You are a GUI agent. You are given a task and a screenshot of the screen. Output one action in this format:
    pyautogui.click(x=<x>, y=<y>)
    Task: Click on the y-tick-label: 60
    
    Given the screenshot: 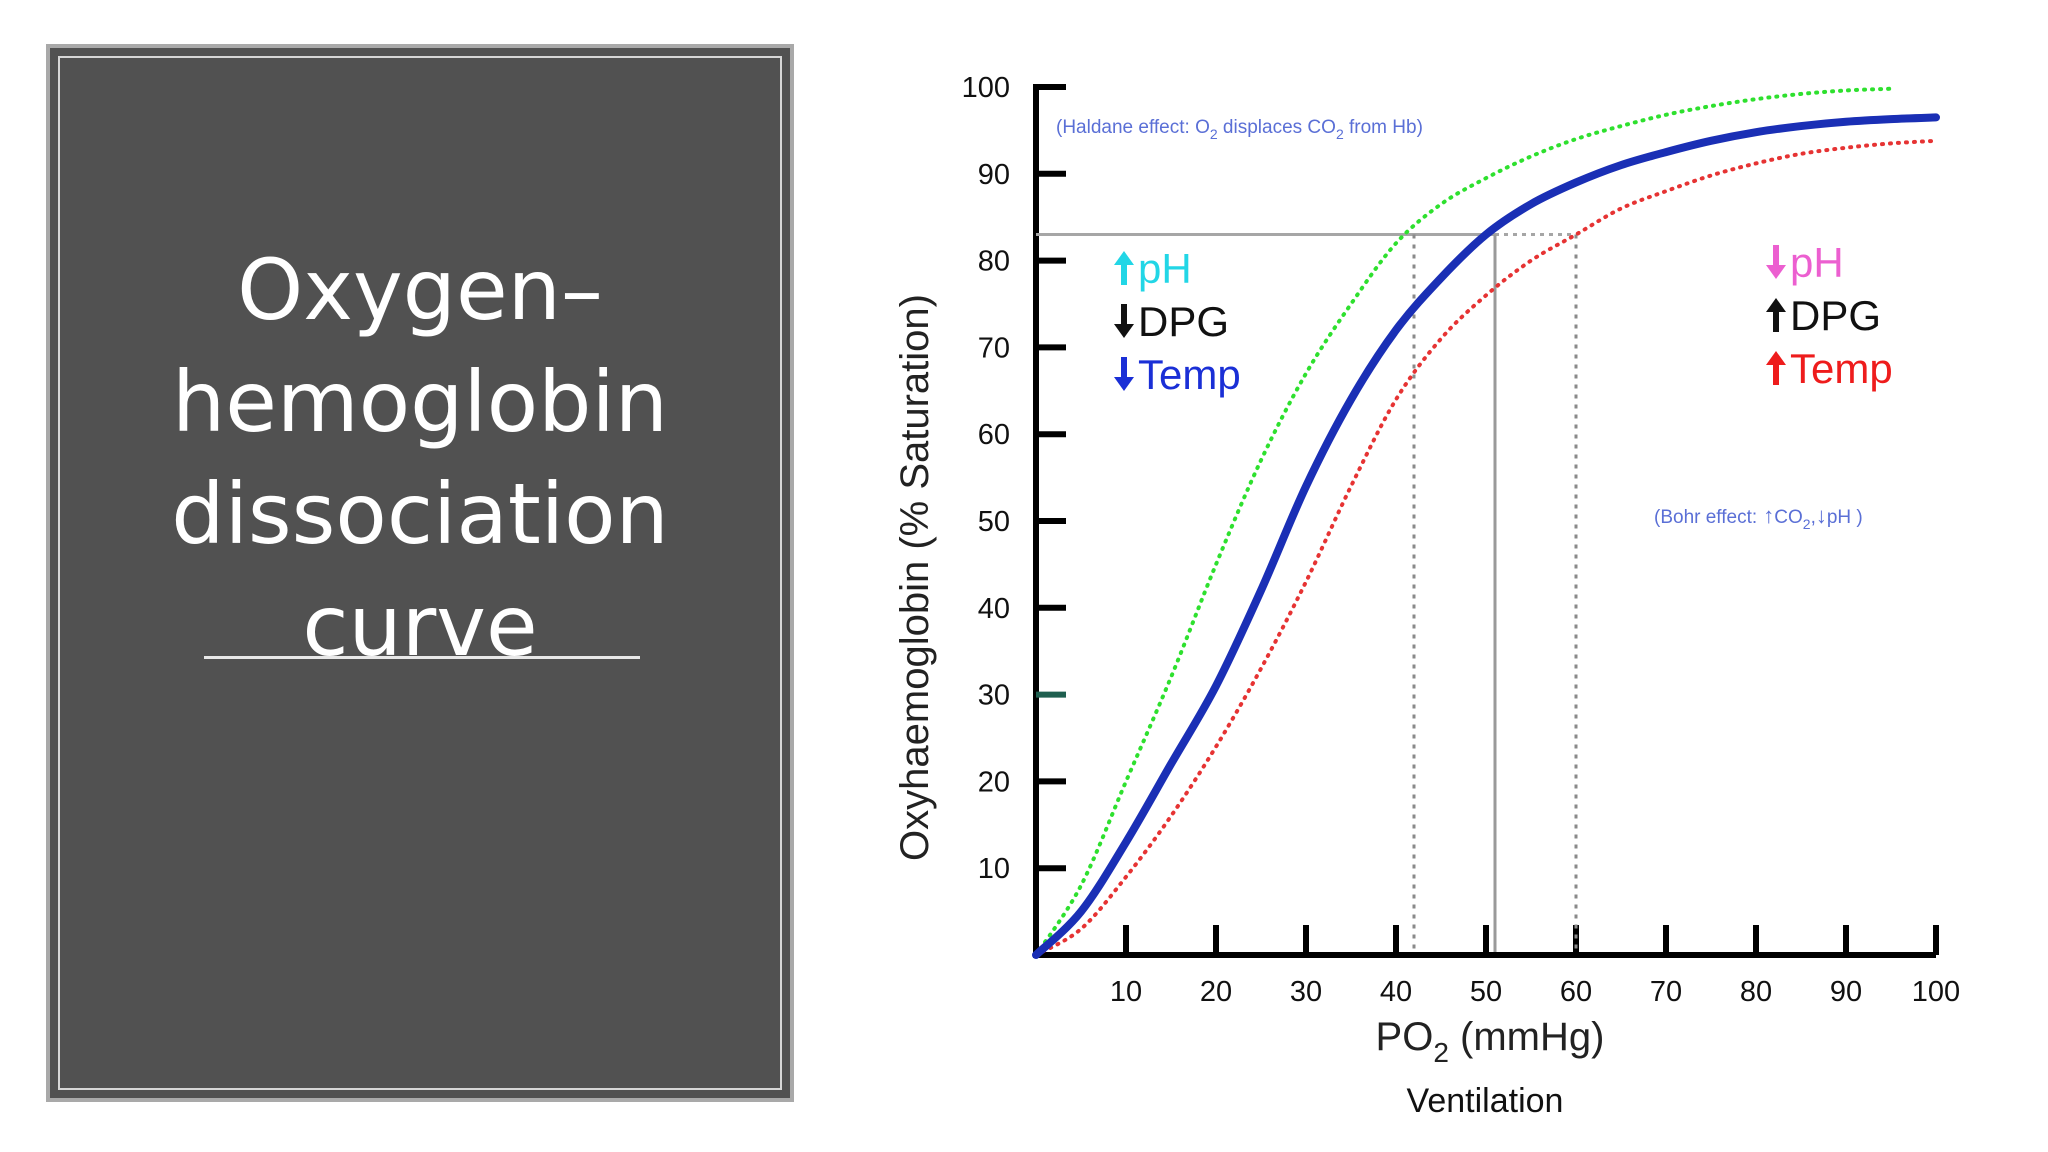 What is the action you would take?
    pyautogui.click(x=994, y=435)
    